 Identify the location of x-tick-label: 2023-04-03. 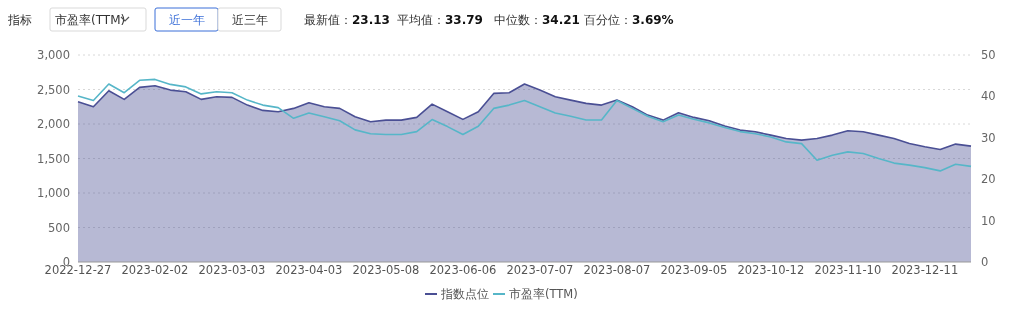
(309, 270).